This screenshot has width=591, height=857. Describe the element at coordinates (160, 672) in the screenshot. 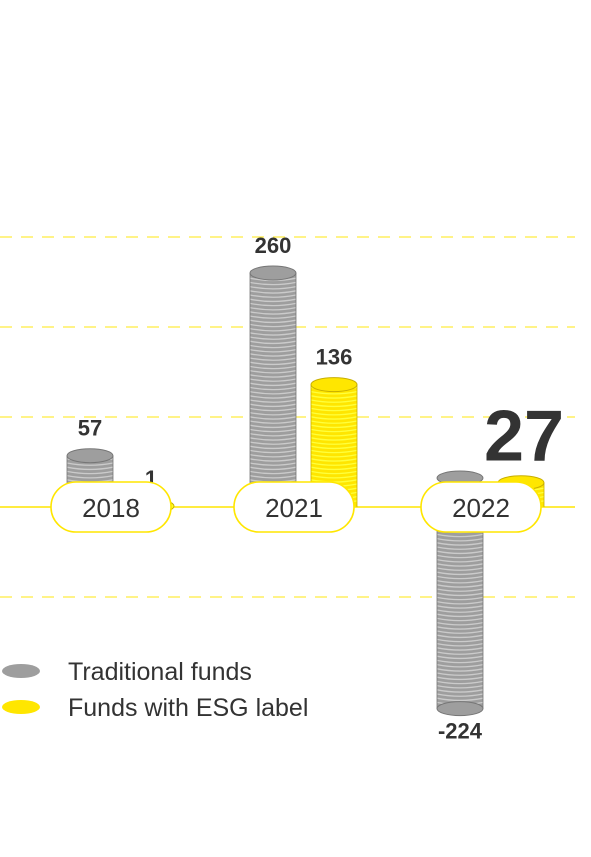

I see `legend-label: Traditional funds` at that location.